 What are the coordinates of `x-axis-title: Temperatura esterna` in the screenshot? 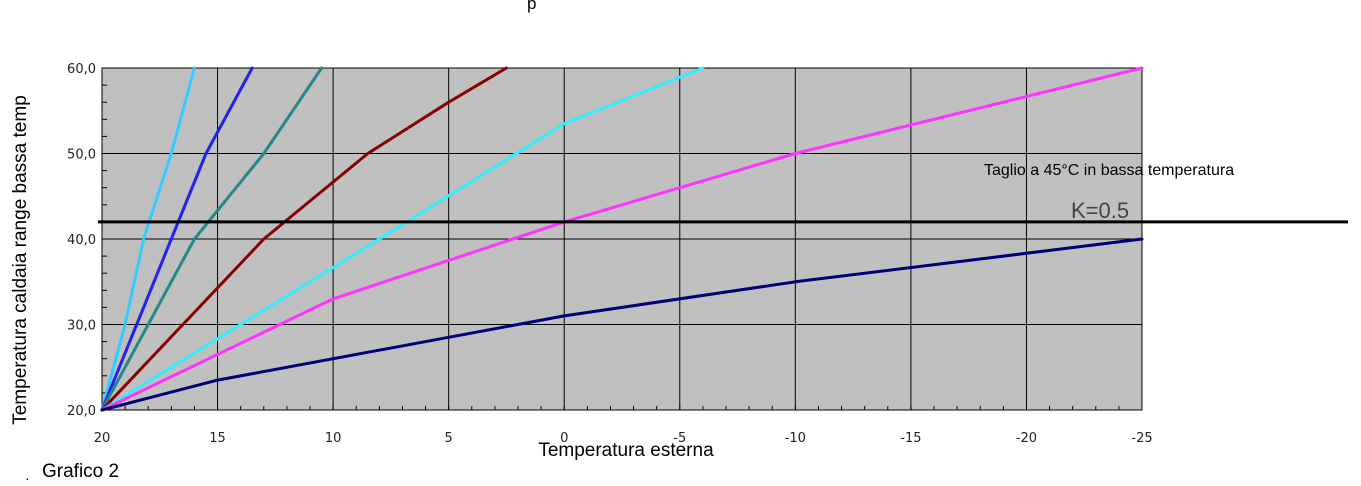 It's located at (626, 450).